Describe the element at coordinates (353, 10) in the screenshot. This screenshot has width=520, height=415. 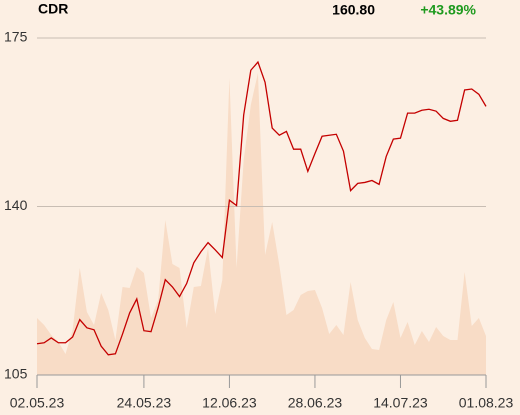
I see `last-price: 160.80` at that location.